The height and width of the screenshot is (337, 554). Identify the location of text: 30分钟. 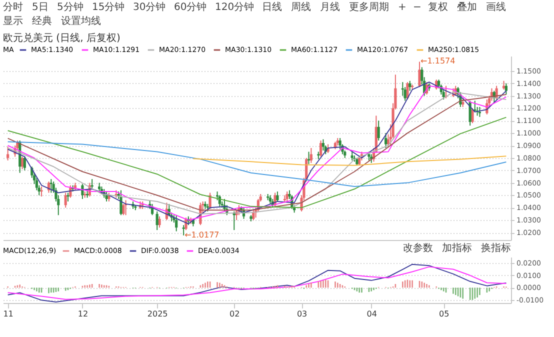
(149, 7).